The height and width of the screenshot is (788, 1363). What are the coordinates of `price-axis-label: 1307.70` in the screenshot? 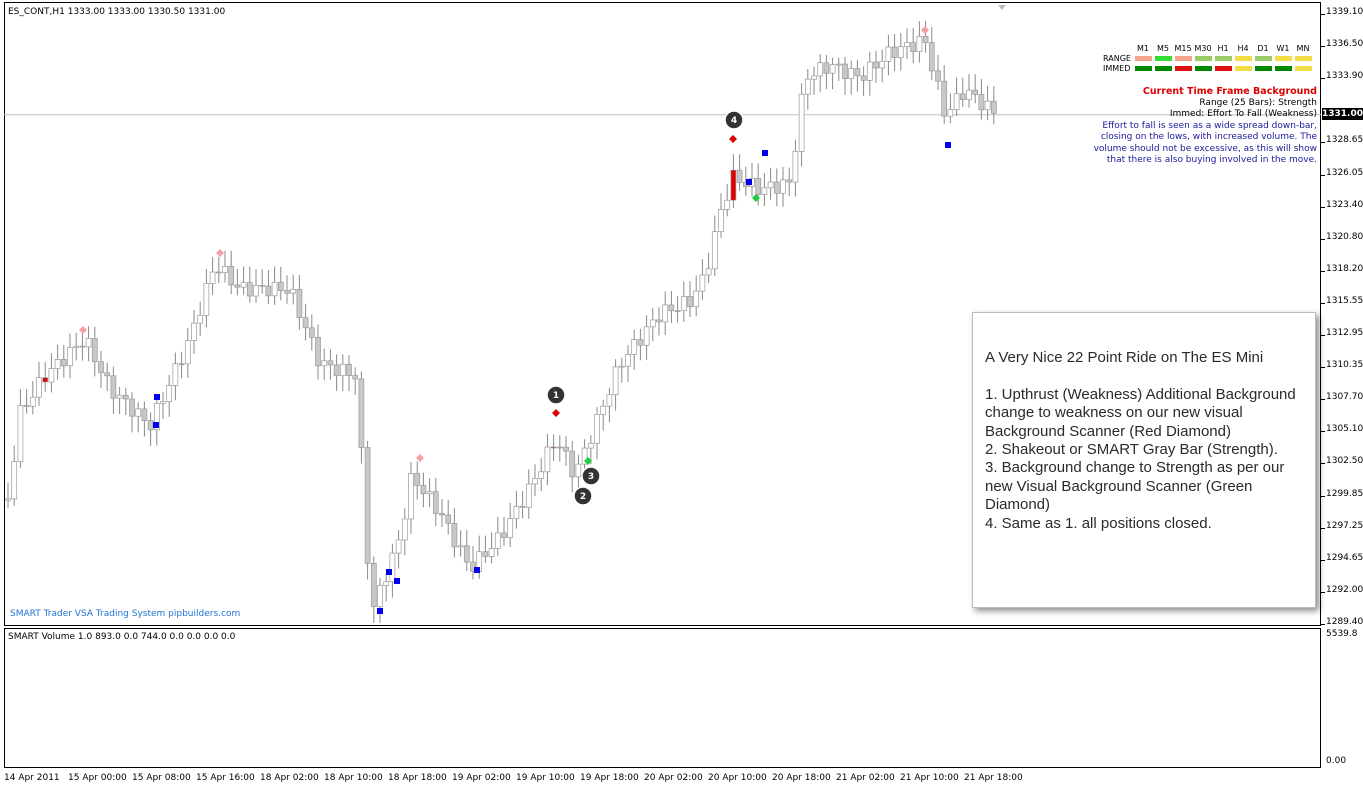 It's located at (1344, 397).